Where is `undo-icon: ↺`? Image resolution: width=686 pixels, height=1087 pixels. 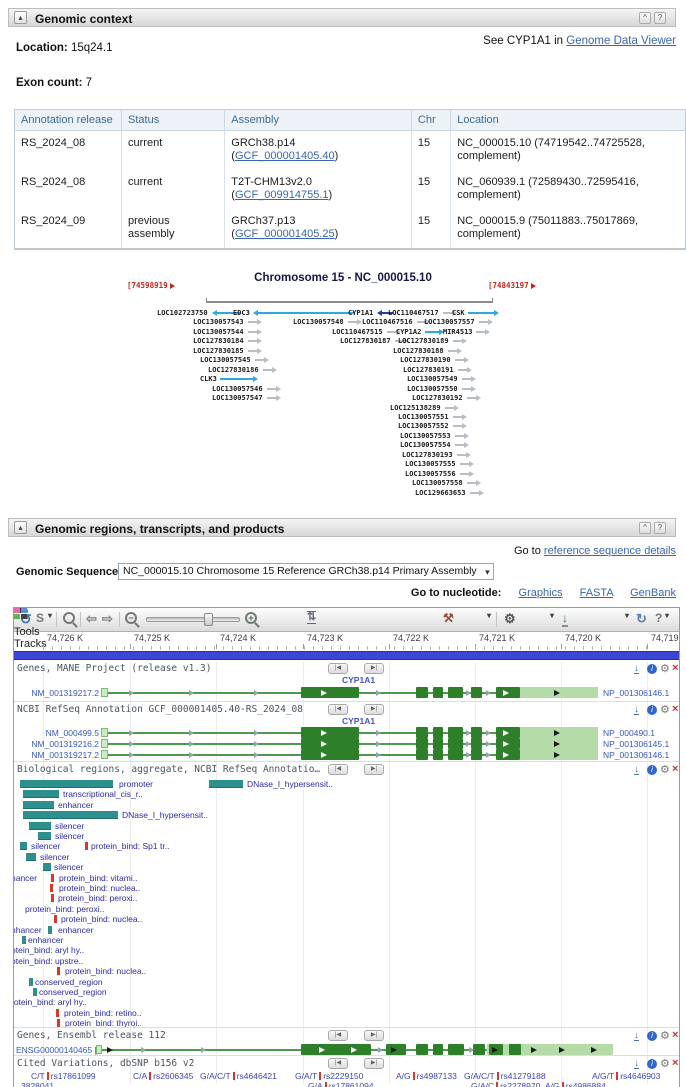 undo-icon: ↺ is located at coordinates (26, 619).